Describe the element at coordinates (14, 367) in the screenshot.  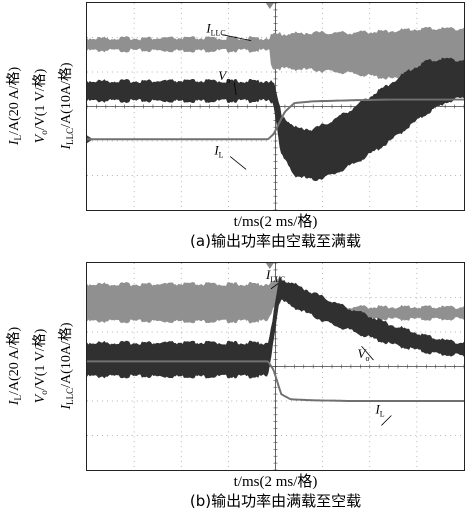
I see `ylabel-line-1-b: IL/A(20 A/格)` at that location.